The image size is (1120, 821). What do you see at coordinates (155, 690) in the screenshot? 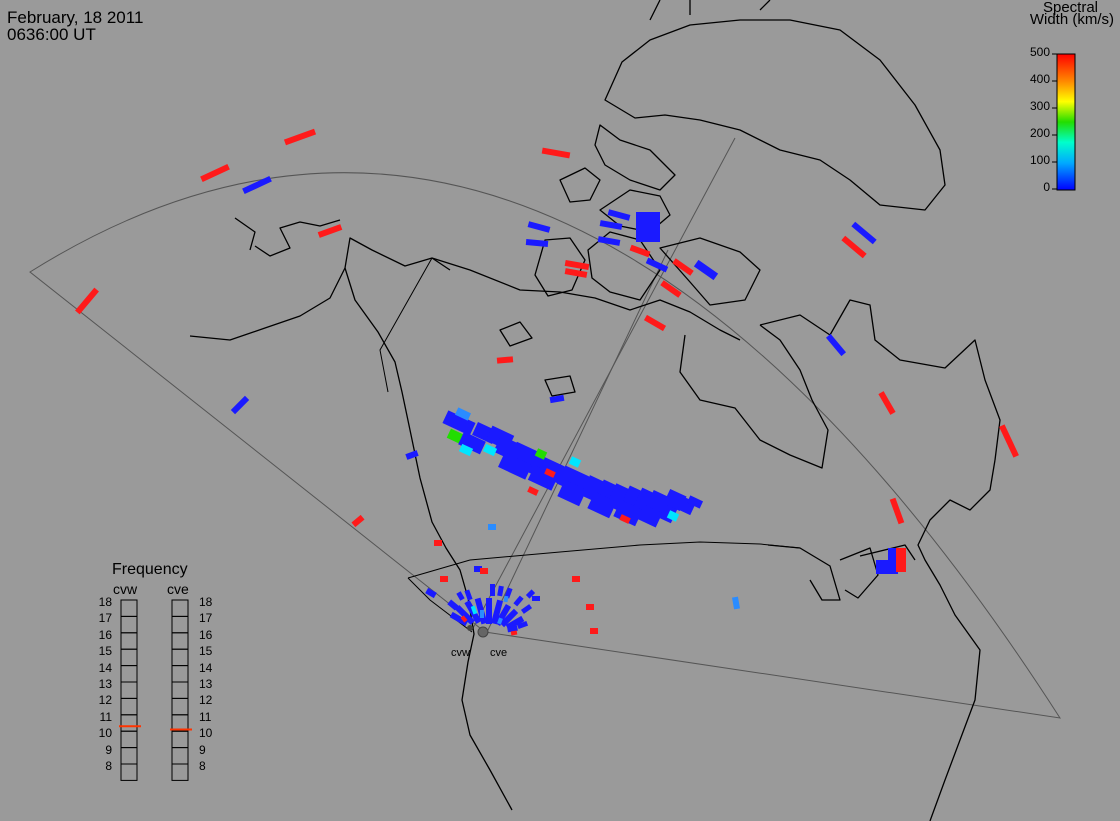
I see `frequency-scales` at bounding box center [155, 690].